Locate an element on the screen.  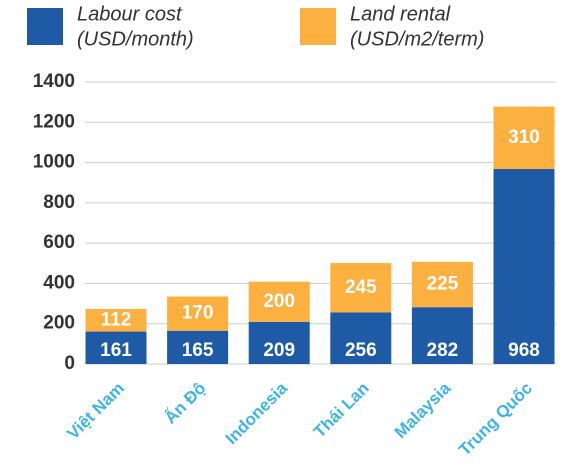
legend-unit: (USD/m2/term) is located at coordinates (417, 39).